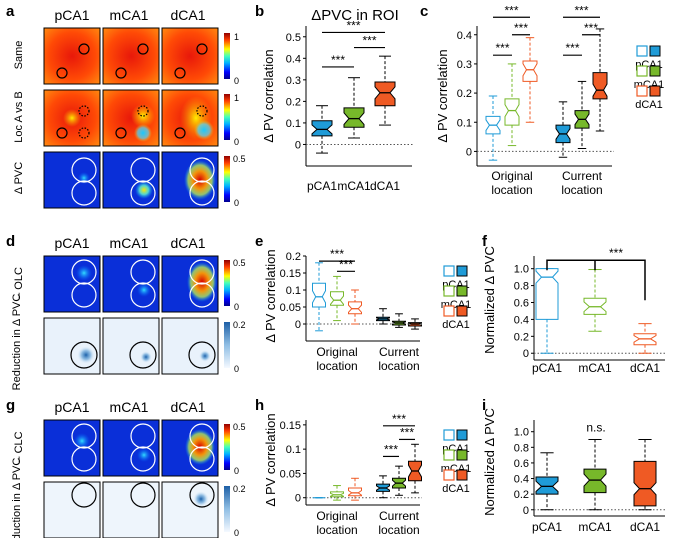  I want to click on heatmap-same-mCA1, so click(131, 56).